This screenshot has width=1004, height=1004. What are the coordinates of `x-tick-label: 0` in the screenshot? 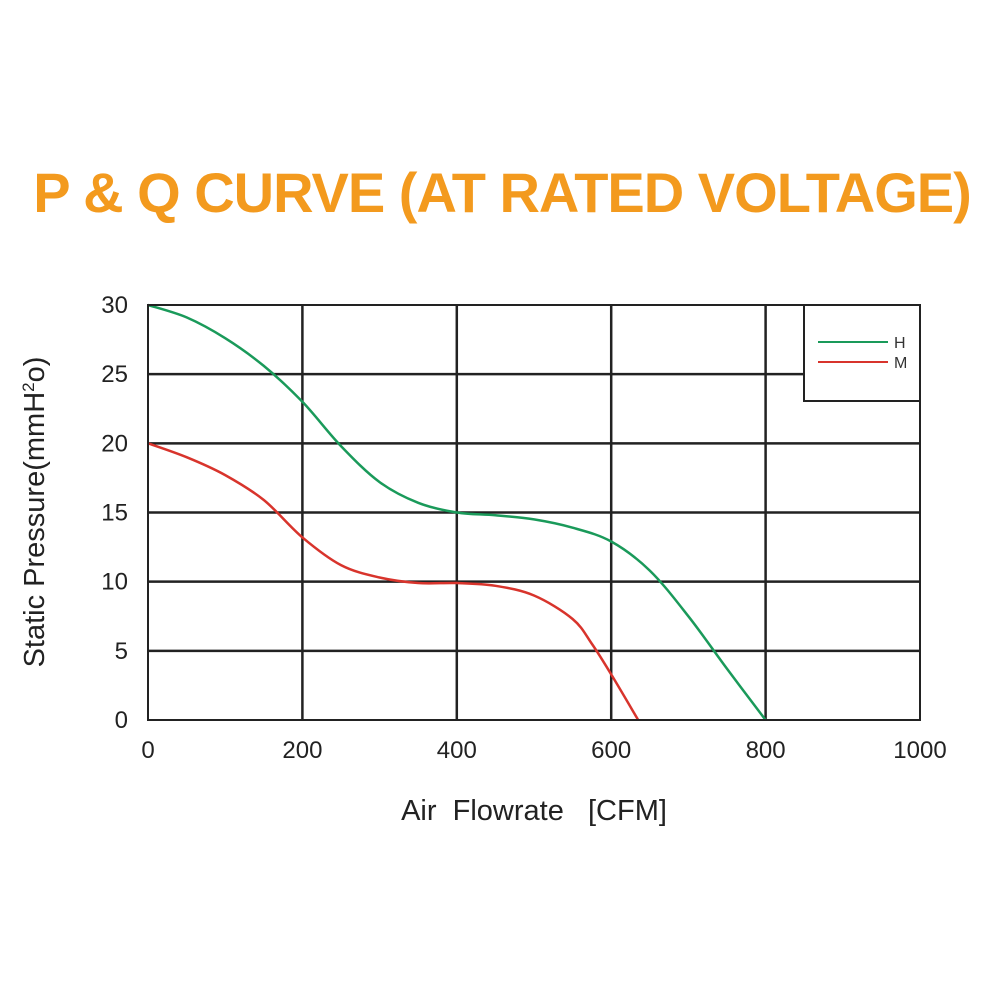 It's located at (147, 750).